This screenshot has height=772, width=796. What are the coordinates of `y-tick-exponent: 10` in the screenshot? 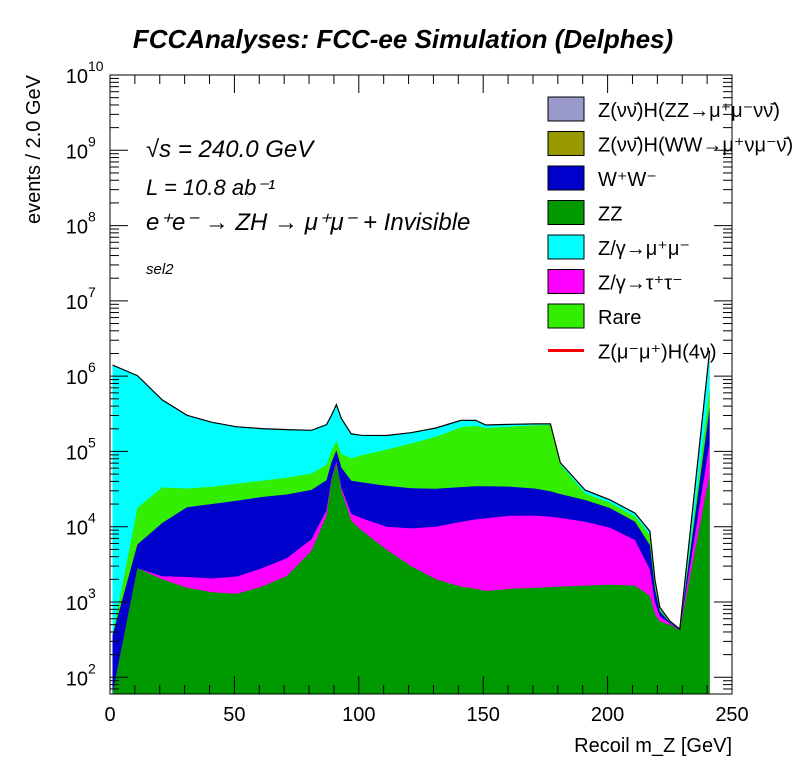 It's located at (96, 66).